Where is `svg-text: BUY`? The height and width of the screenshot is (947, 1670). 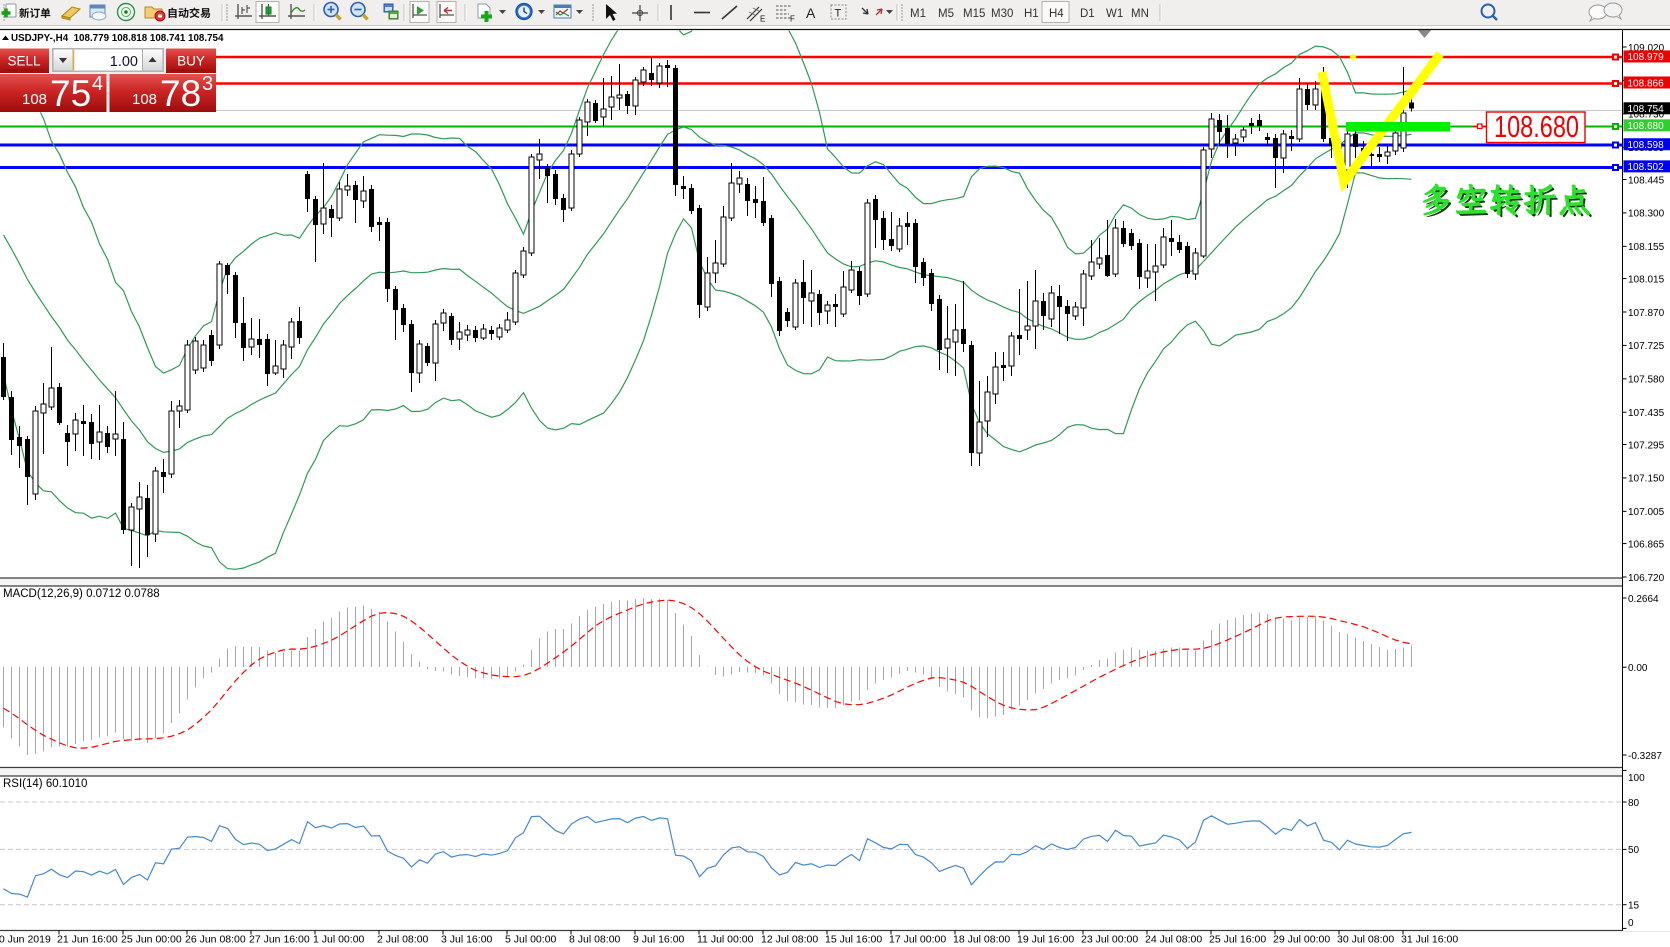 svg-text: BUY is located at coordinates (191, 61).